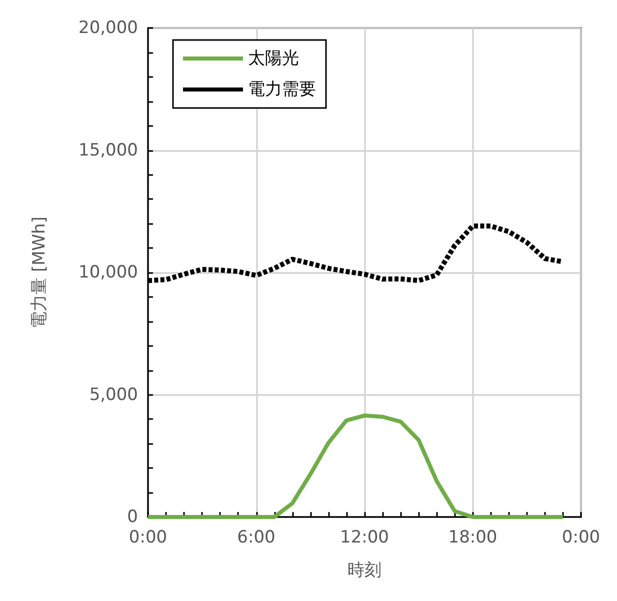 This screenshot has height=601, width=617. I want to click on y-tick-label: 10,000, so click(108, 272).